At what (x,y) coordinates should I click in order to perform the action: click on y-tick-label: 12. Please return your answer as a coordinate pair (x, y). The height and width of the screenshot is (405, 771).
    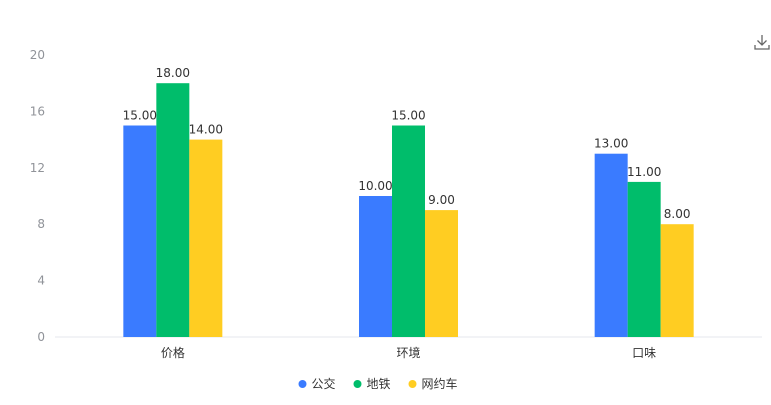
    Looking at the image, I should click on (37, 168).